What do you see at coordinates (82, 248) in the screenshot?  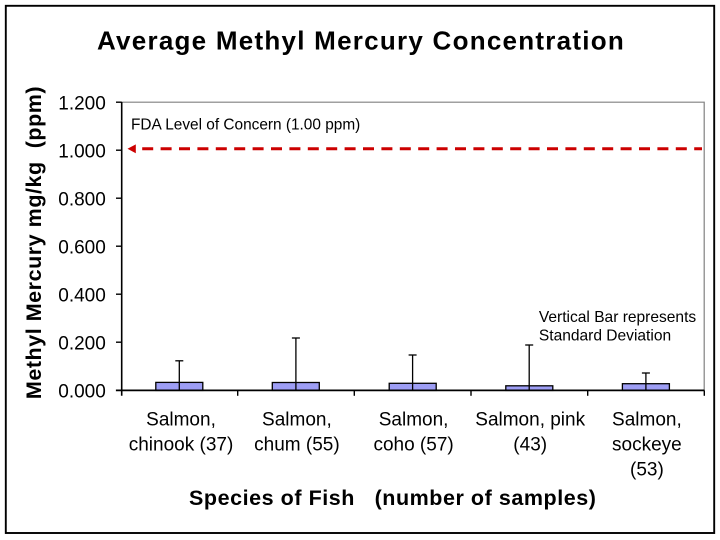 I see `svg-text: 0.600` at bounding box center [82, 248].